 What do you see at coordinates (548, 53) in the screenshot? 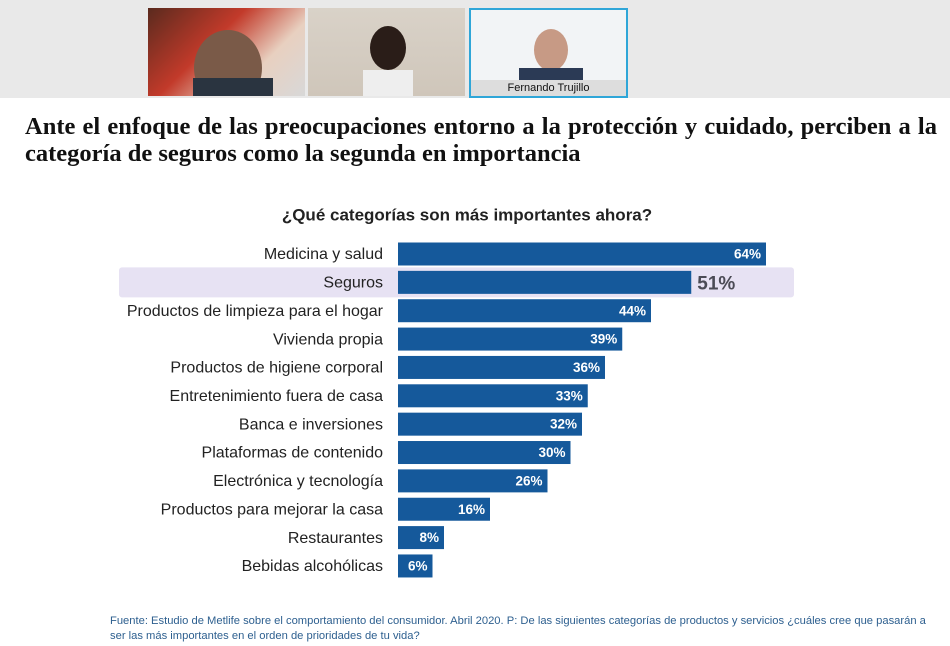
I see `video-tile: Fernando Trujillo` at bounding box center [548, 53].